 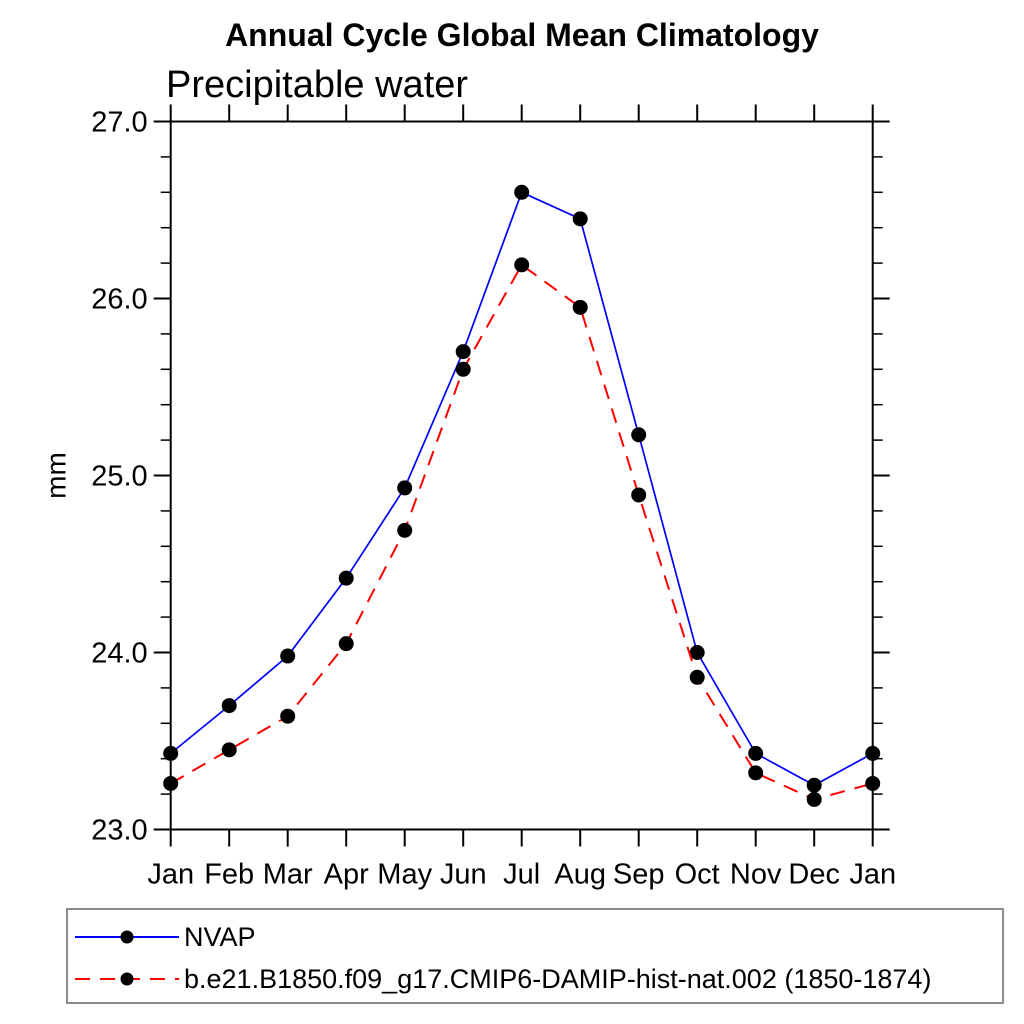 I want to click on legend-label-nvap: NVAP, so click(x=220, y=936).